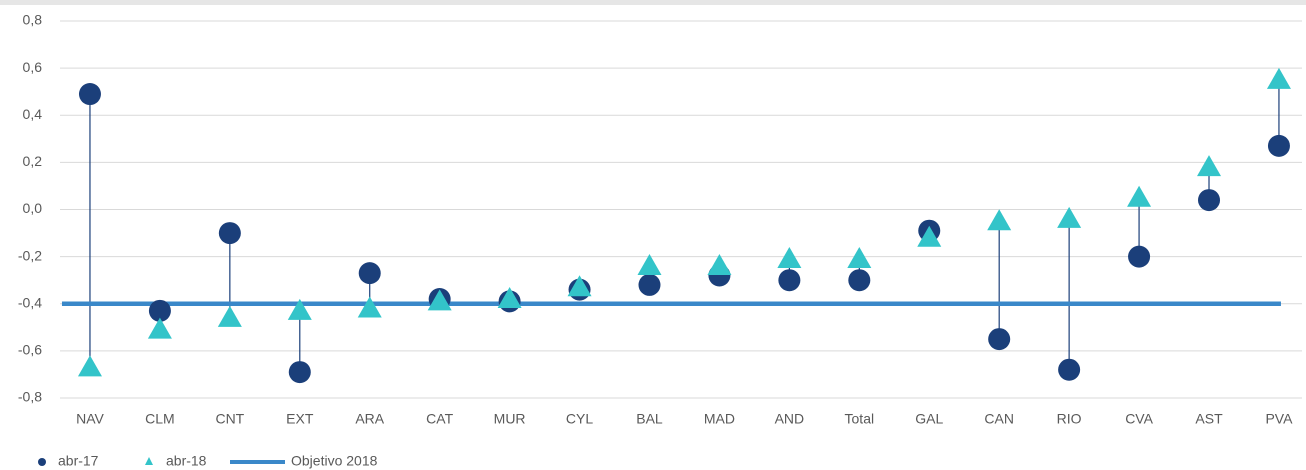  What do you see at coordinates (30, 302) in the screenshot?
I see `y-tick-label: -0,4` at bounding box center [30, 302].